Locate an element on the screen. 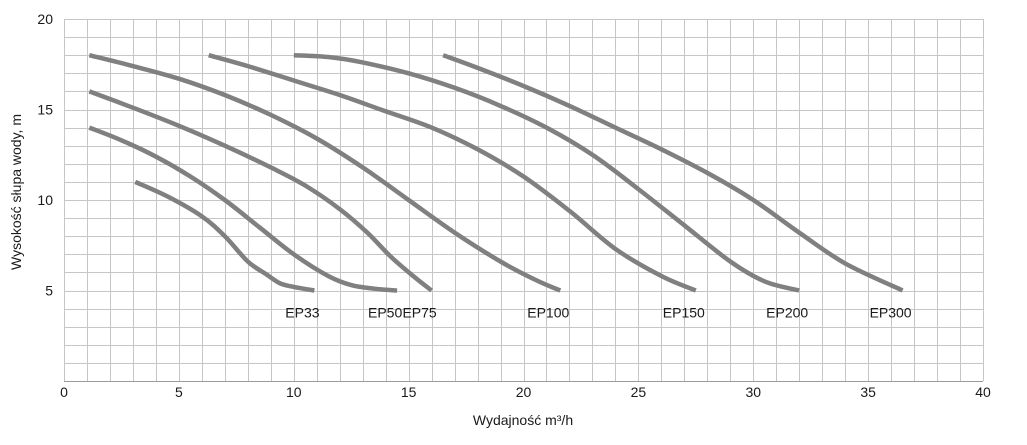 This screenshot has width=1027, height=445. x-tick-label: 30 is located at coordinates (753, 392).